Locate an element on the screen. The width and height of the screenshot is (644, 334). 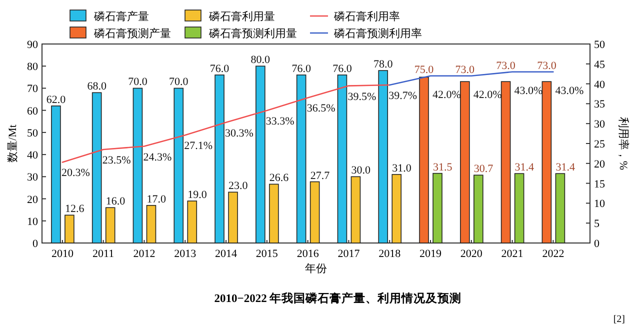
x-tick-label: 2017 is located at coordinates (349, 254).